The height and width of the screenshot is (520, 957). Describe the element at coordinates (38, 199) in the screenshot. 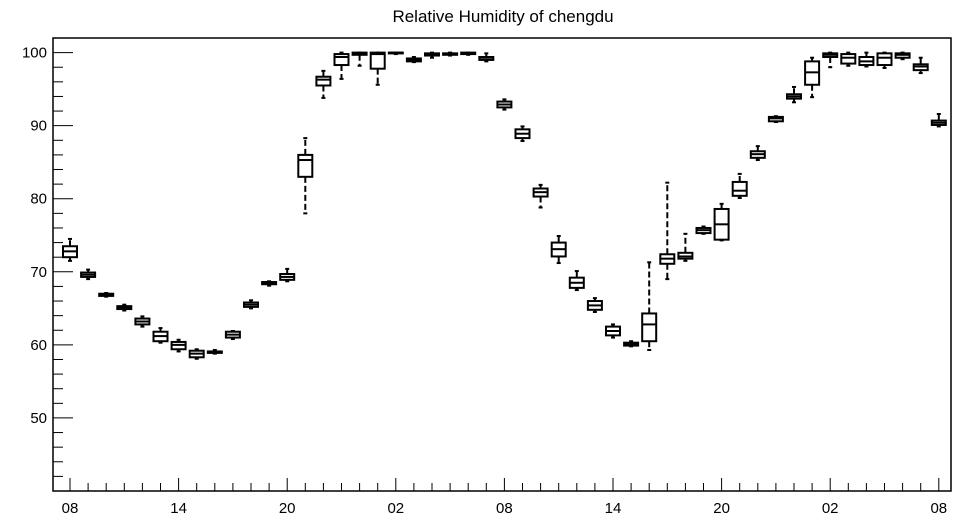

I see `y-tick-label: 80` at that location.